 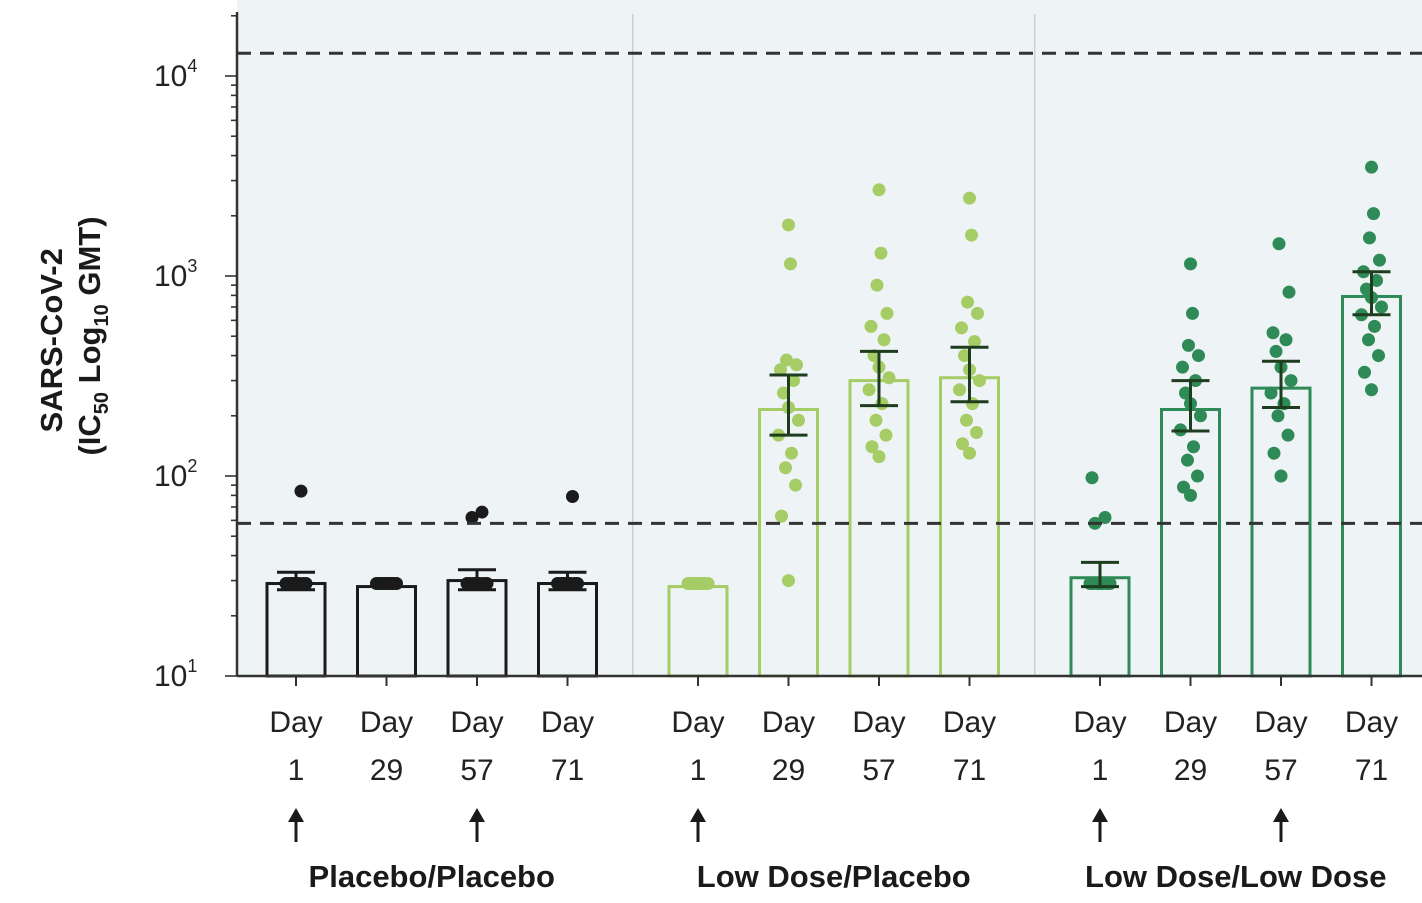 I want to click on y-tick-label: 10⁴, so click(x=175, y=74).